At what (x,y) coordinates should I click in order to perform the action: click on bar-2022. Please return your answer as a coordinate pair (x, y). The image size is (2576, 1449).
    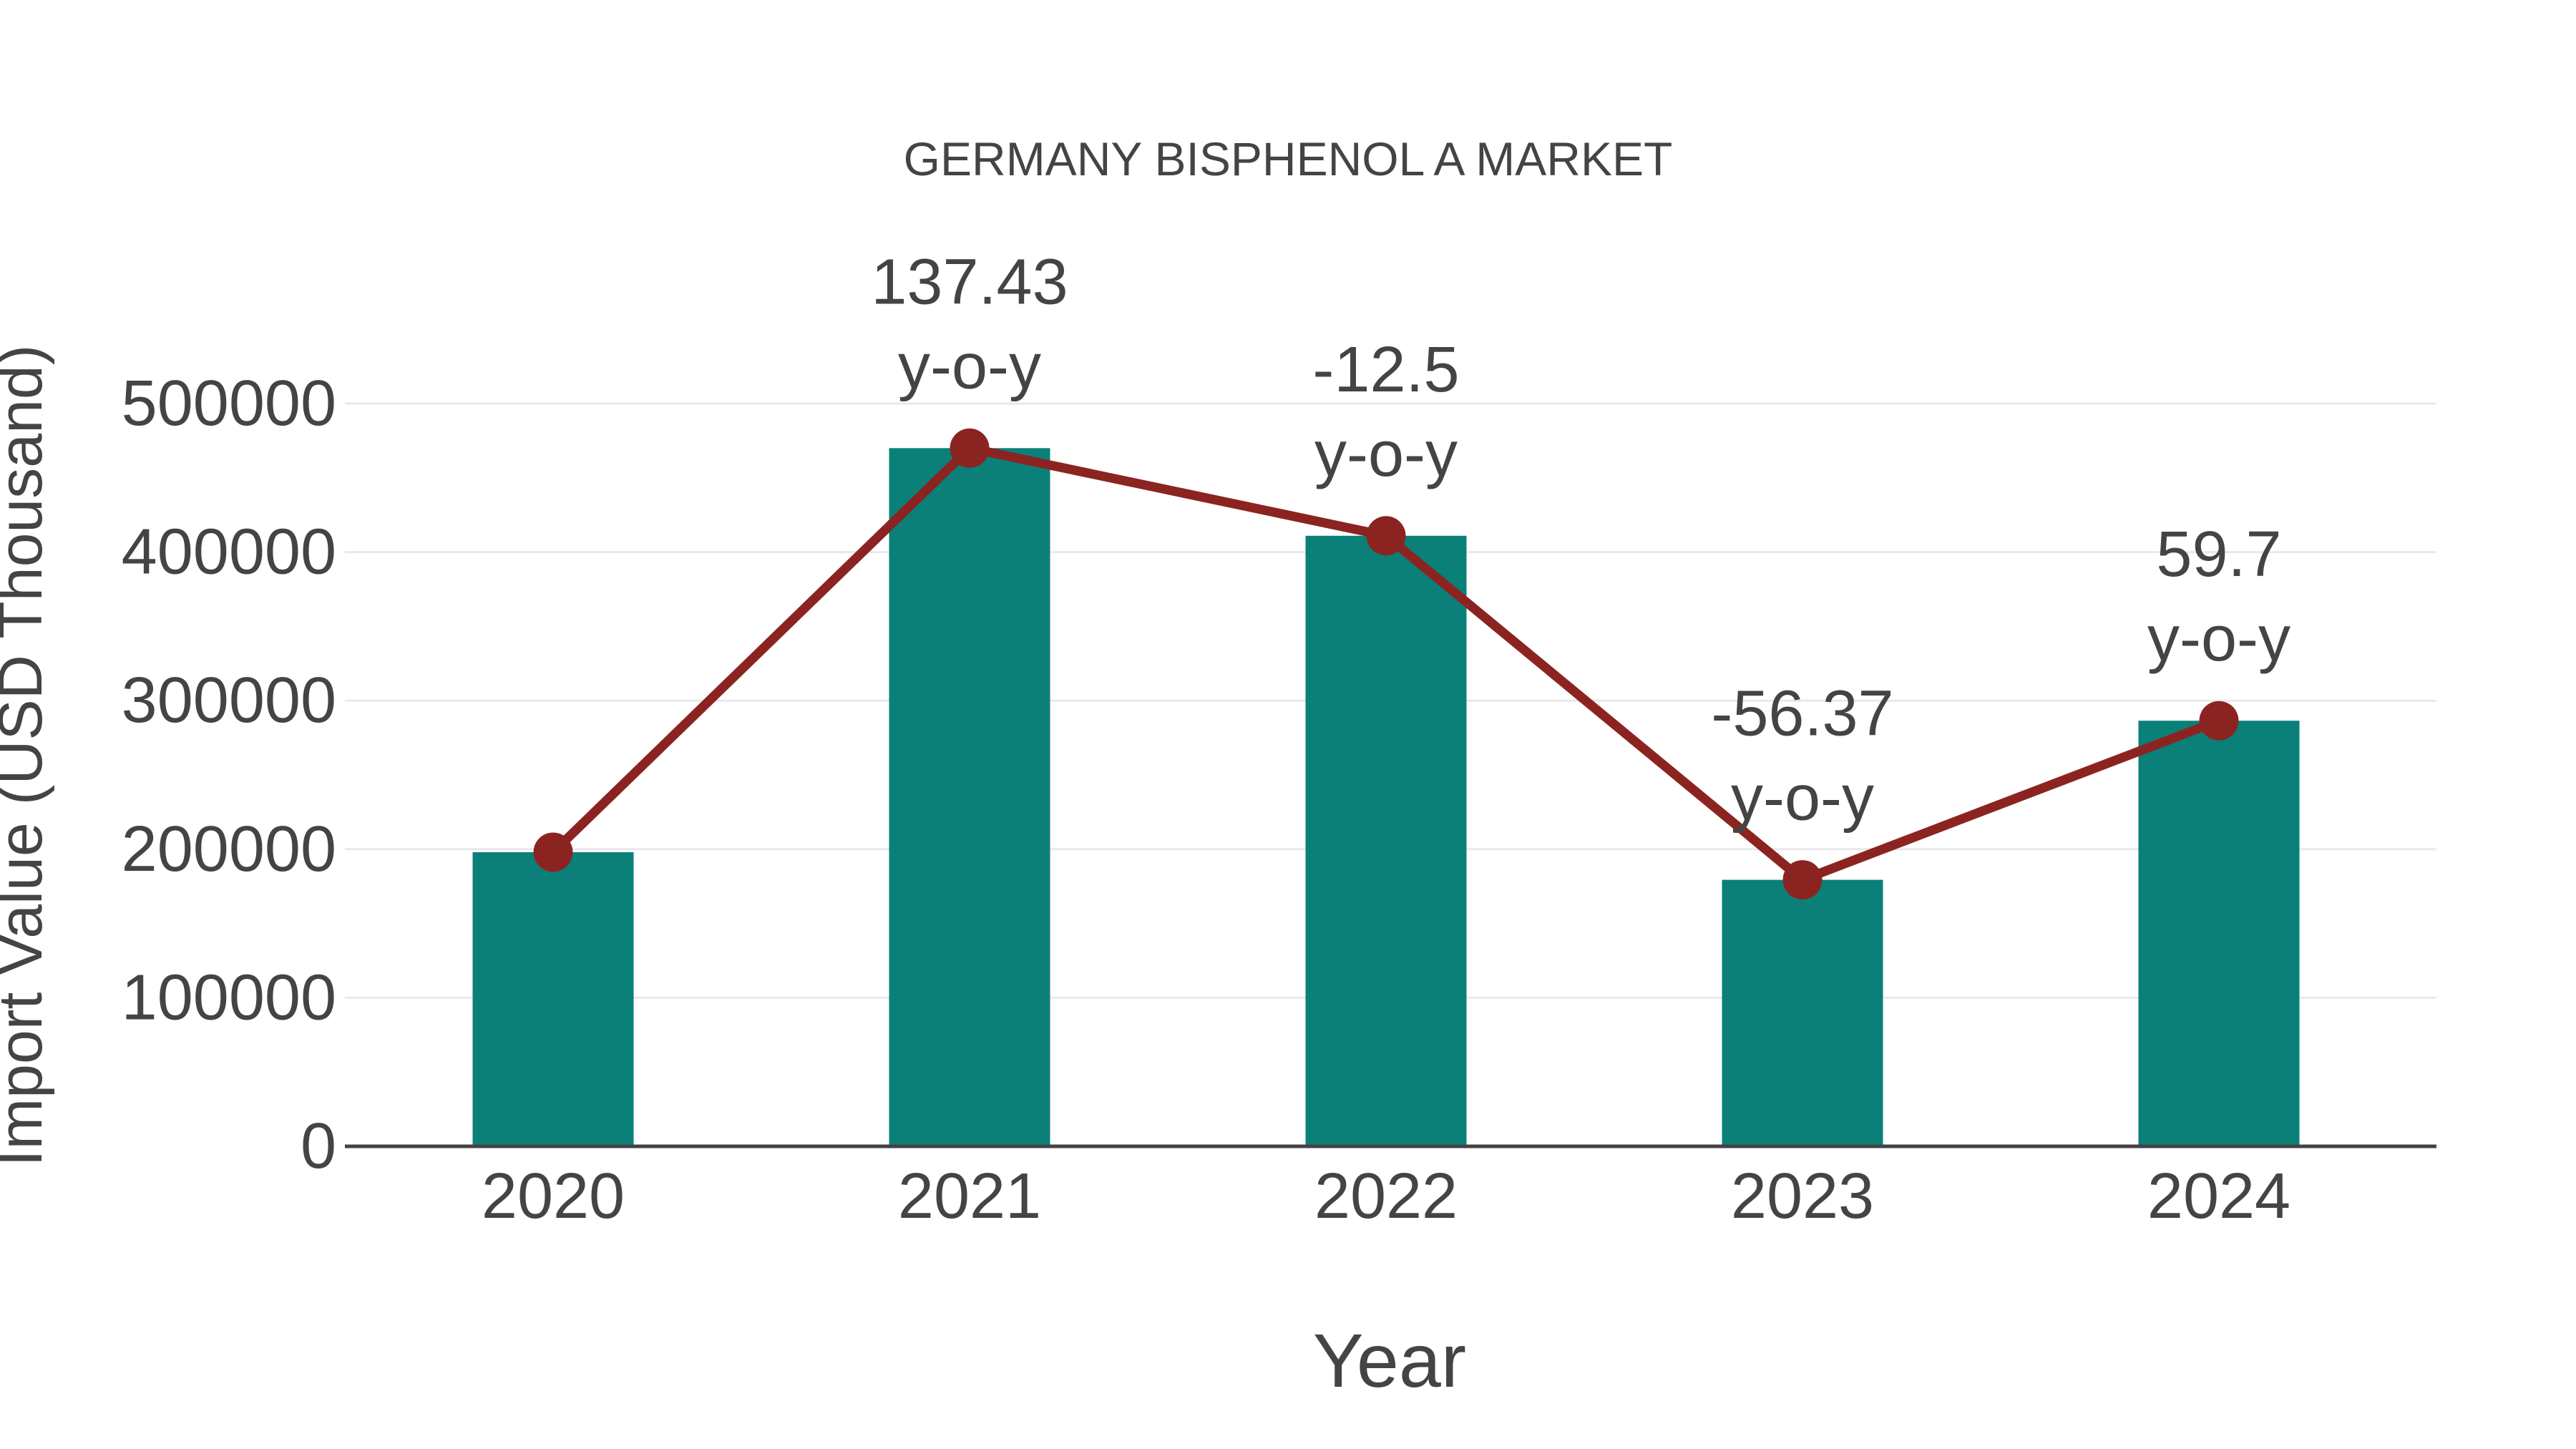
    Looking at the image, I should click on (1386, 841).